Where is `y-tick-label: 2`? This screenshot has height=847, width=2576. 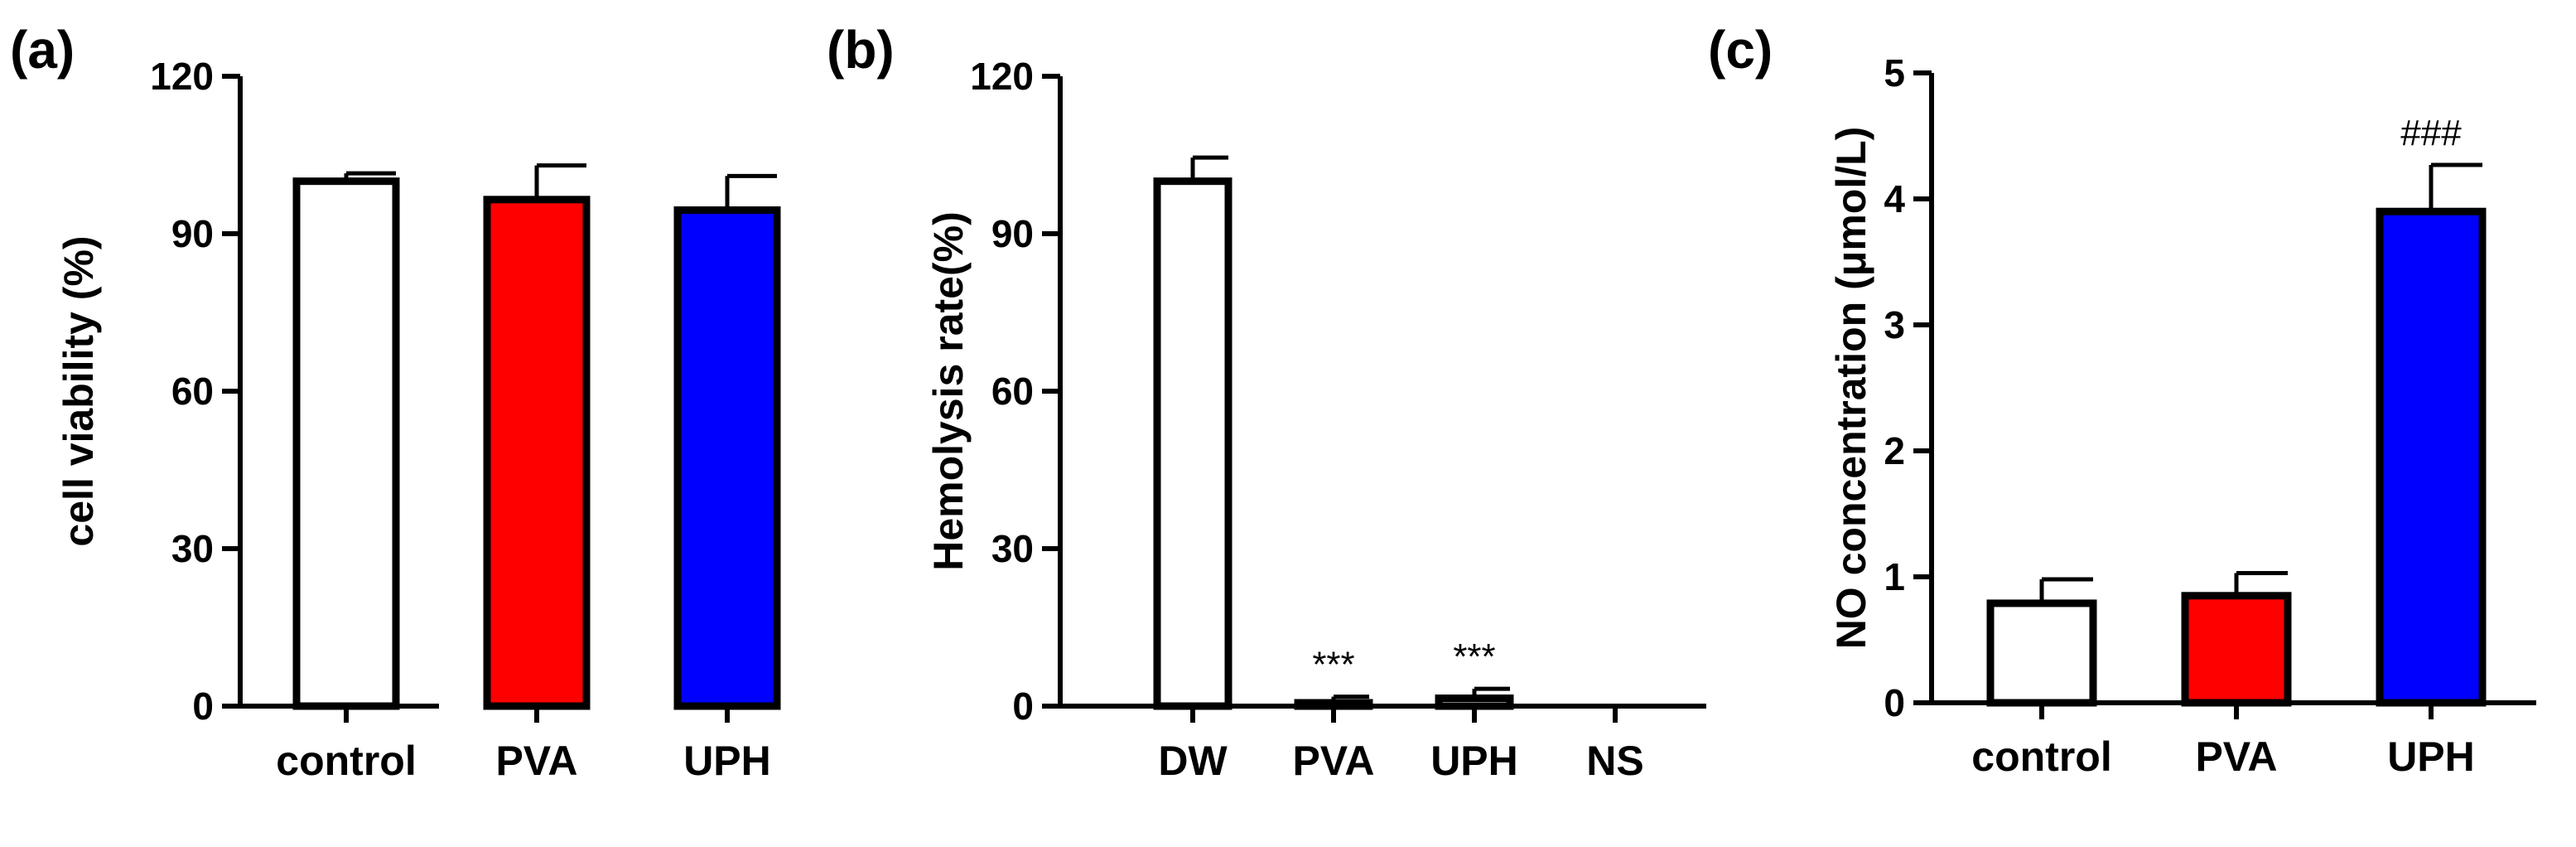 y-tick-label: 2 is located at coordinates (1894, 450).